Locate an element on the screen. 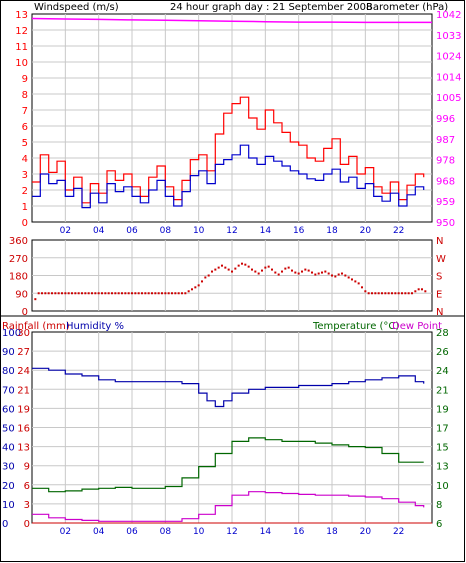 The height and width of the screenshot is (563, 466). wind-tick-label: 4 is located at coordinates (25, 159).